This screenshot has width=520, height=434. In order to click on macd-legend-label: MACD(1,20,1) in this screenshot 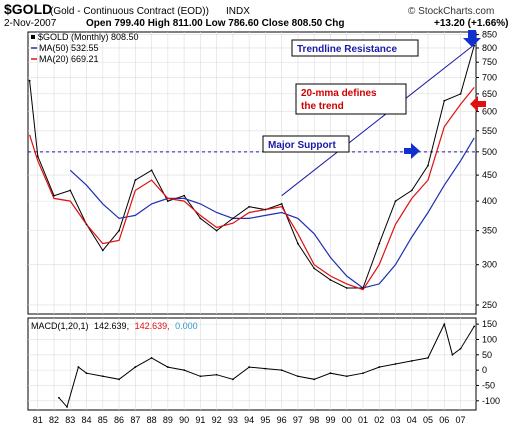, I will do `click(60, 326)`.